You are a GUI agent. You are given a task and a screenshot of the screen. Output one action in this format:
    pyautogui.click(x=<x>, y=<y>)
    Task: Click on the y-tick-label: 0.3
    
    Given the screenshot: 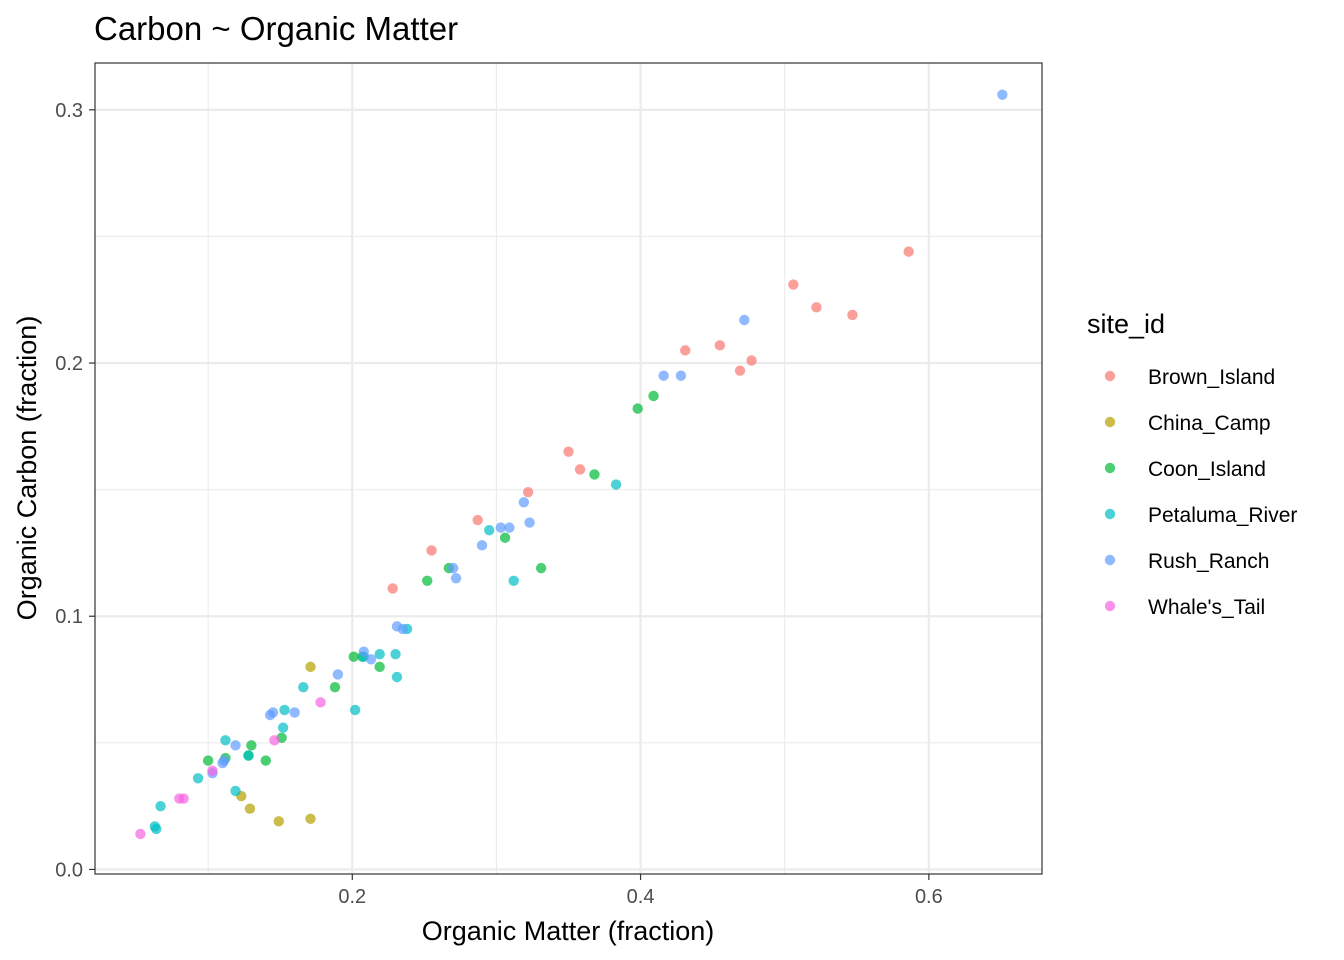 What is the action you would take?
    pyautogui.click(x=69, y=111)
    